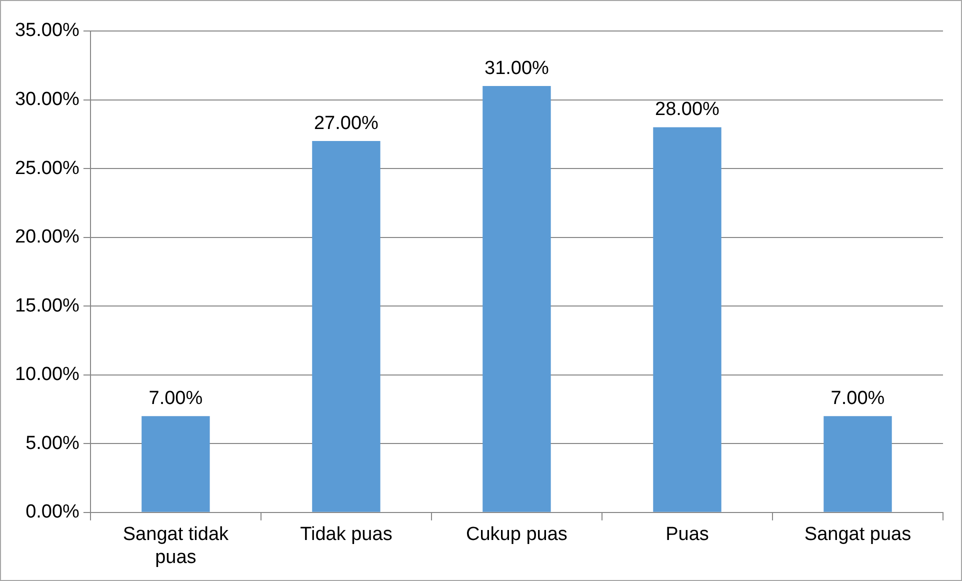 This screenshot has height=581, width=962. Describe the element at coordinates (687, 535) in the screenshot. I see `x-tick-label: Puas` at that location.